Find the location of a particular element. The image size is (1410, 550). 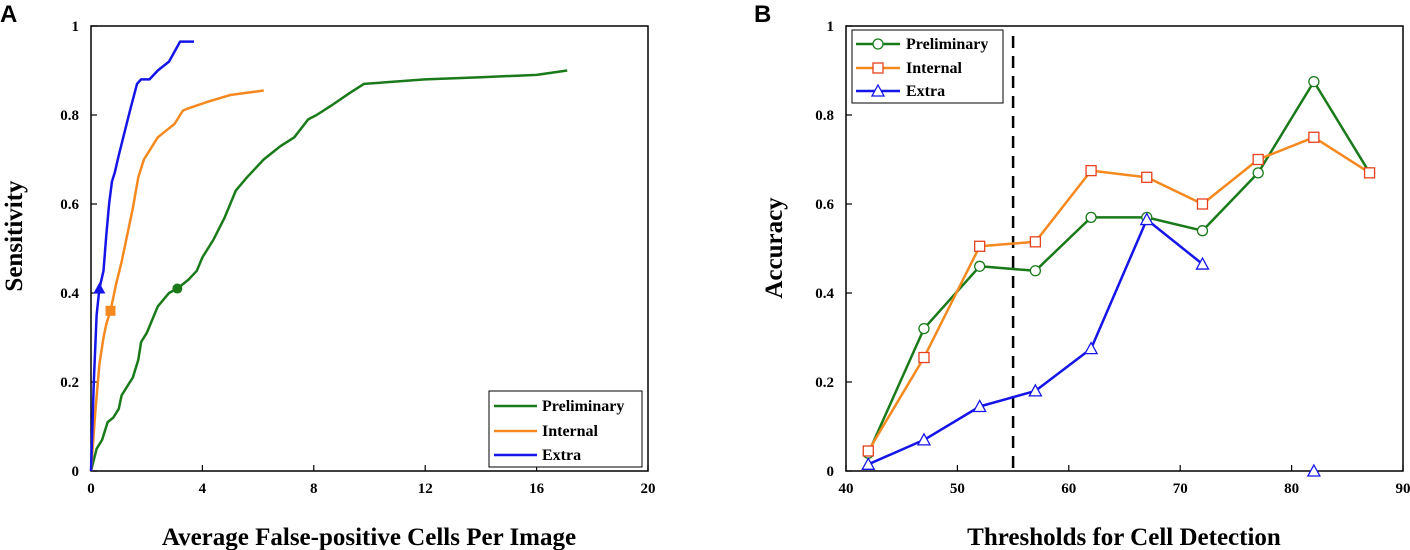

panel-a-internal-highlight-marker is located at coordinates (110, 310).